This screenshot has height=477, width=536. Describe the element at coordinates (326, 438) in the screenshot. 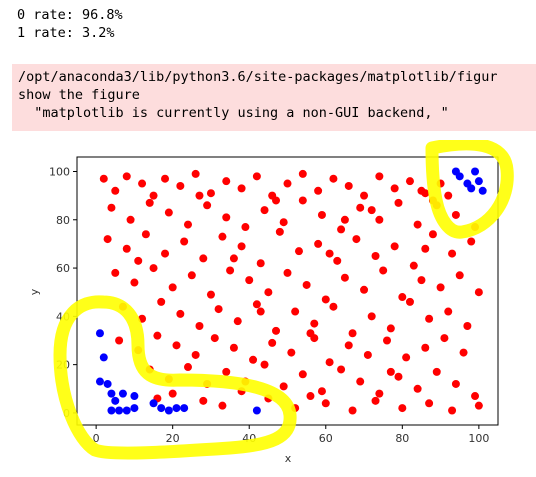

I see `x-tick-label-60: 60` at that location.